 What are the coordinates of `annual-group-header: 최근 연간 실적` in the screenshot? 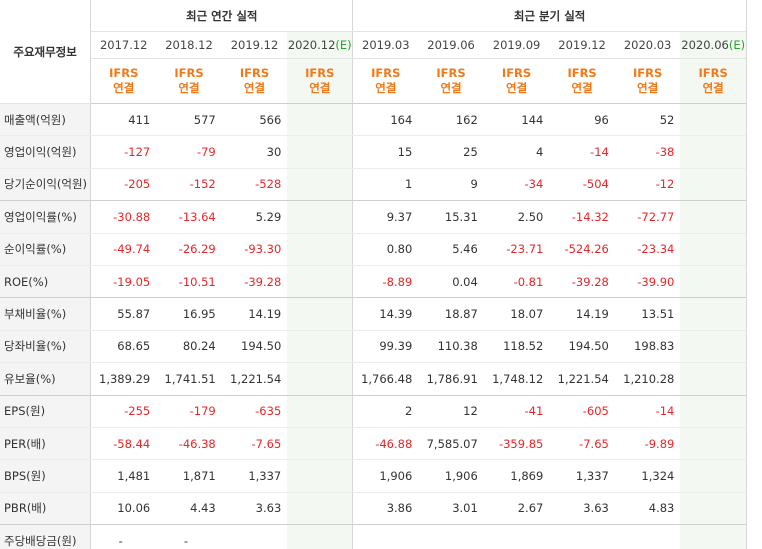 It's located at (221, 16).